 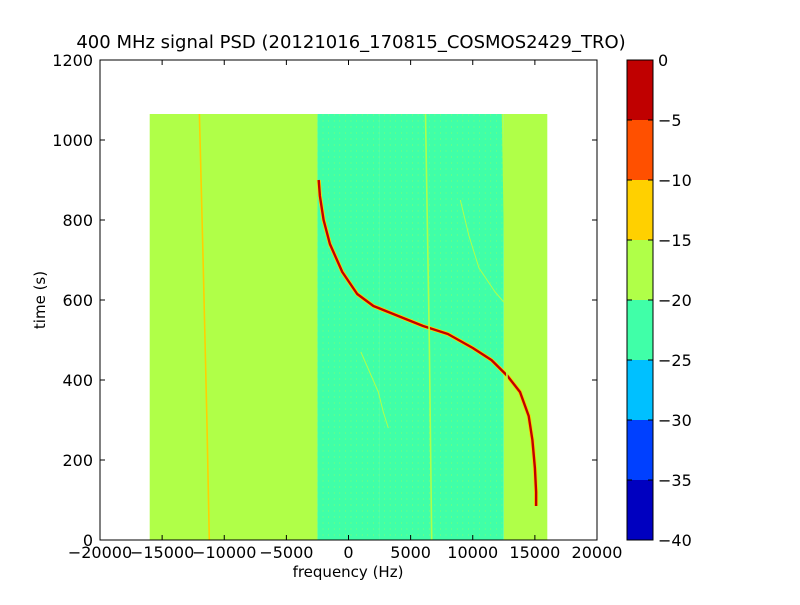 What do you see at coordinates (472, 552) in the screenshot?
I see `x-tick-label: 10000` at bounding box center [472, 552].